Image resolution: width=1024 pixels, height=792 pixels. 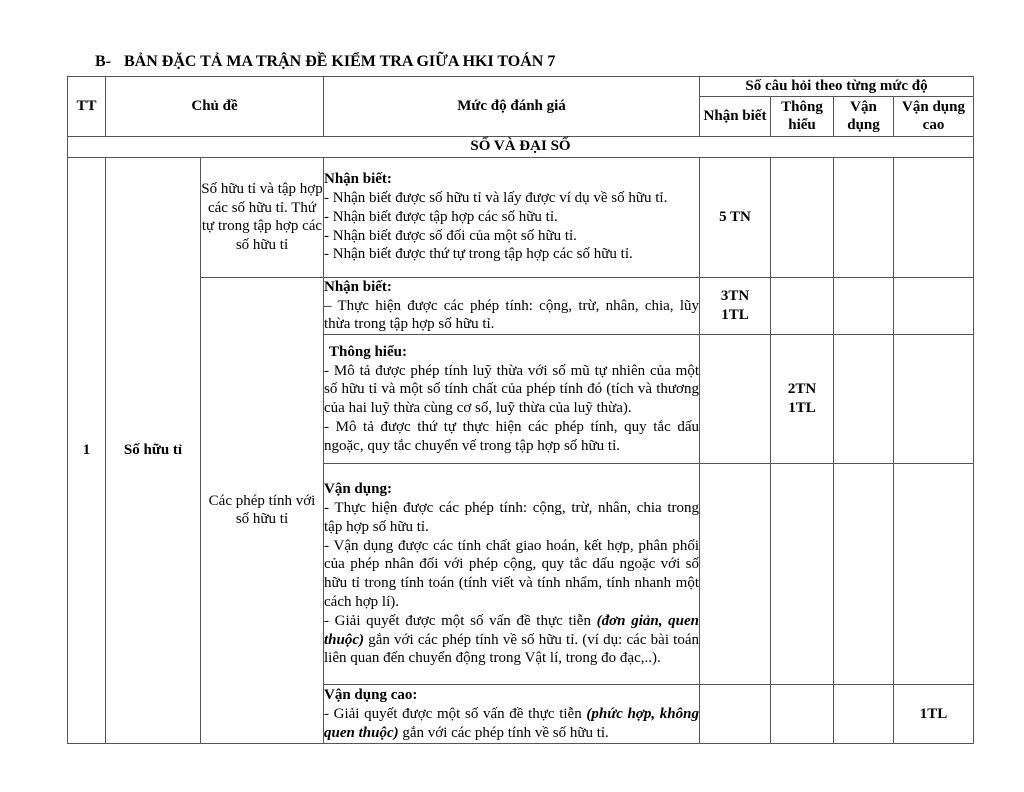 I want to click on header-level-van-dung-cao: Vận dụng cao, so click(x=933, y=116).